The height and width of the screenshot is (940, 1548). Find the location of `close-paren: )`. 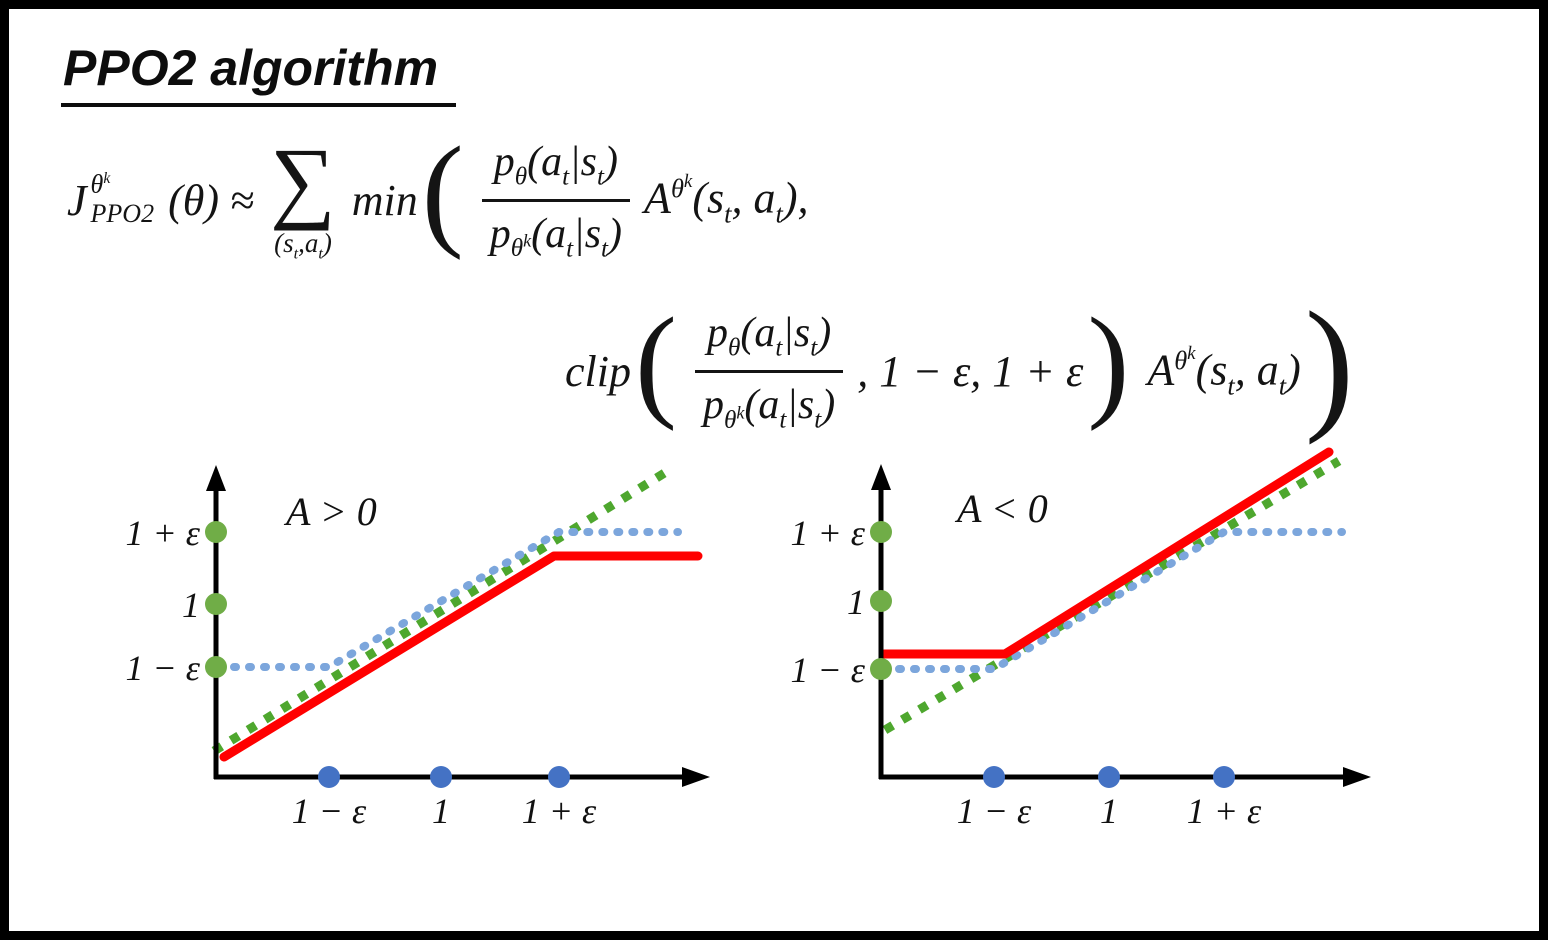

close-paren: ) is located at coordinates (1108, 363).